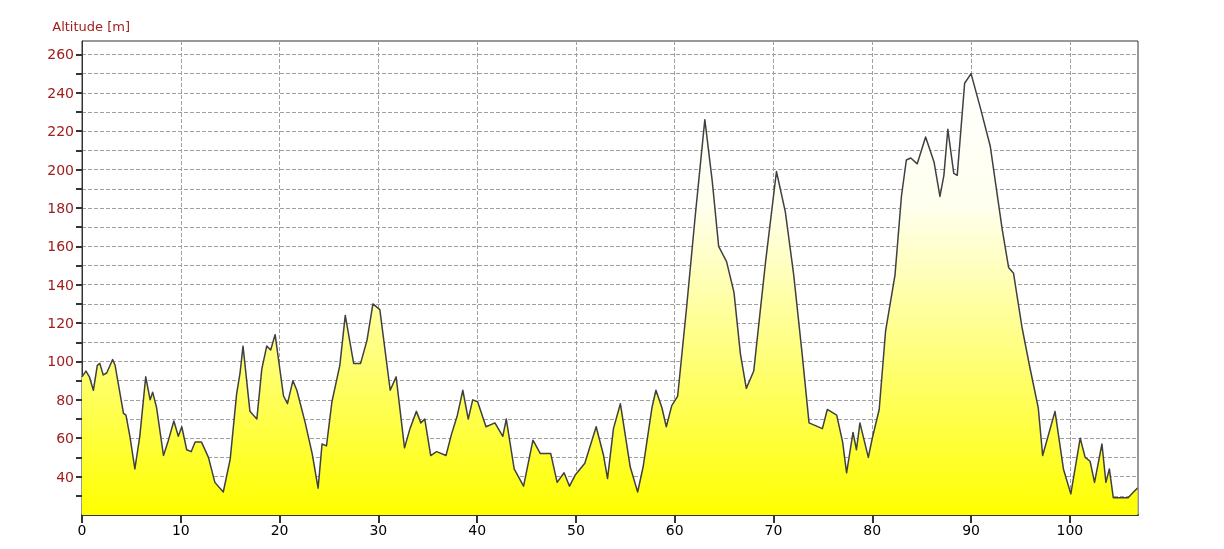 This screenshot has width=1224, height=549. I want to click on y-tick-label: 80, so click(65, 399).